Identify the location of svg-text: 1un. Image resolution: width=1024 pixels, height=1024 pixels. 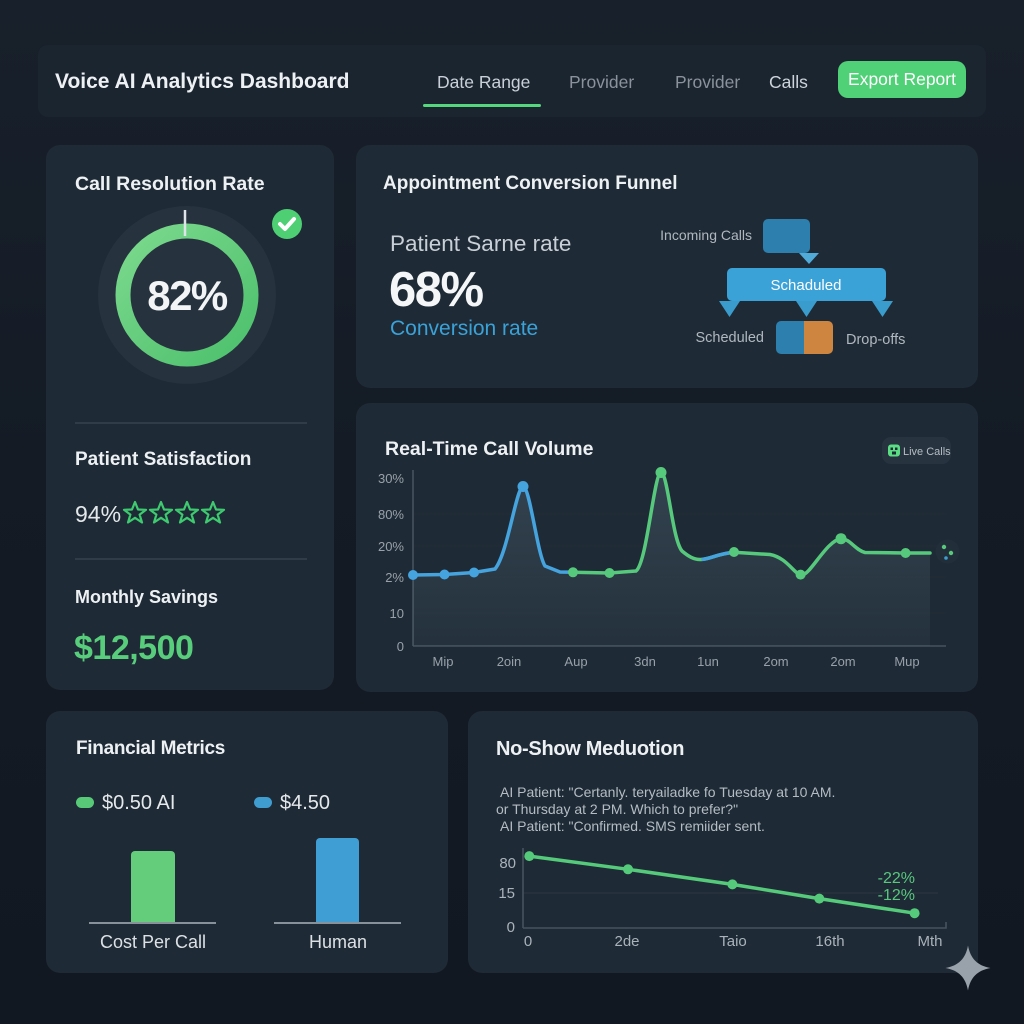
(708, 661).